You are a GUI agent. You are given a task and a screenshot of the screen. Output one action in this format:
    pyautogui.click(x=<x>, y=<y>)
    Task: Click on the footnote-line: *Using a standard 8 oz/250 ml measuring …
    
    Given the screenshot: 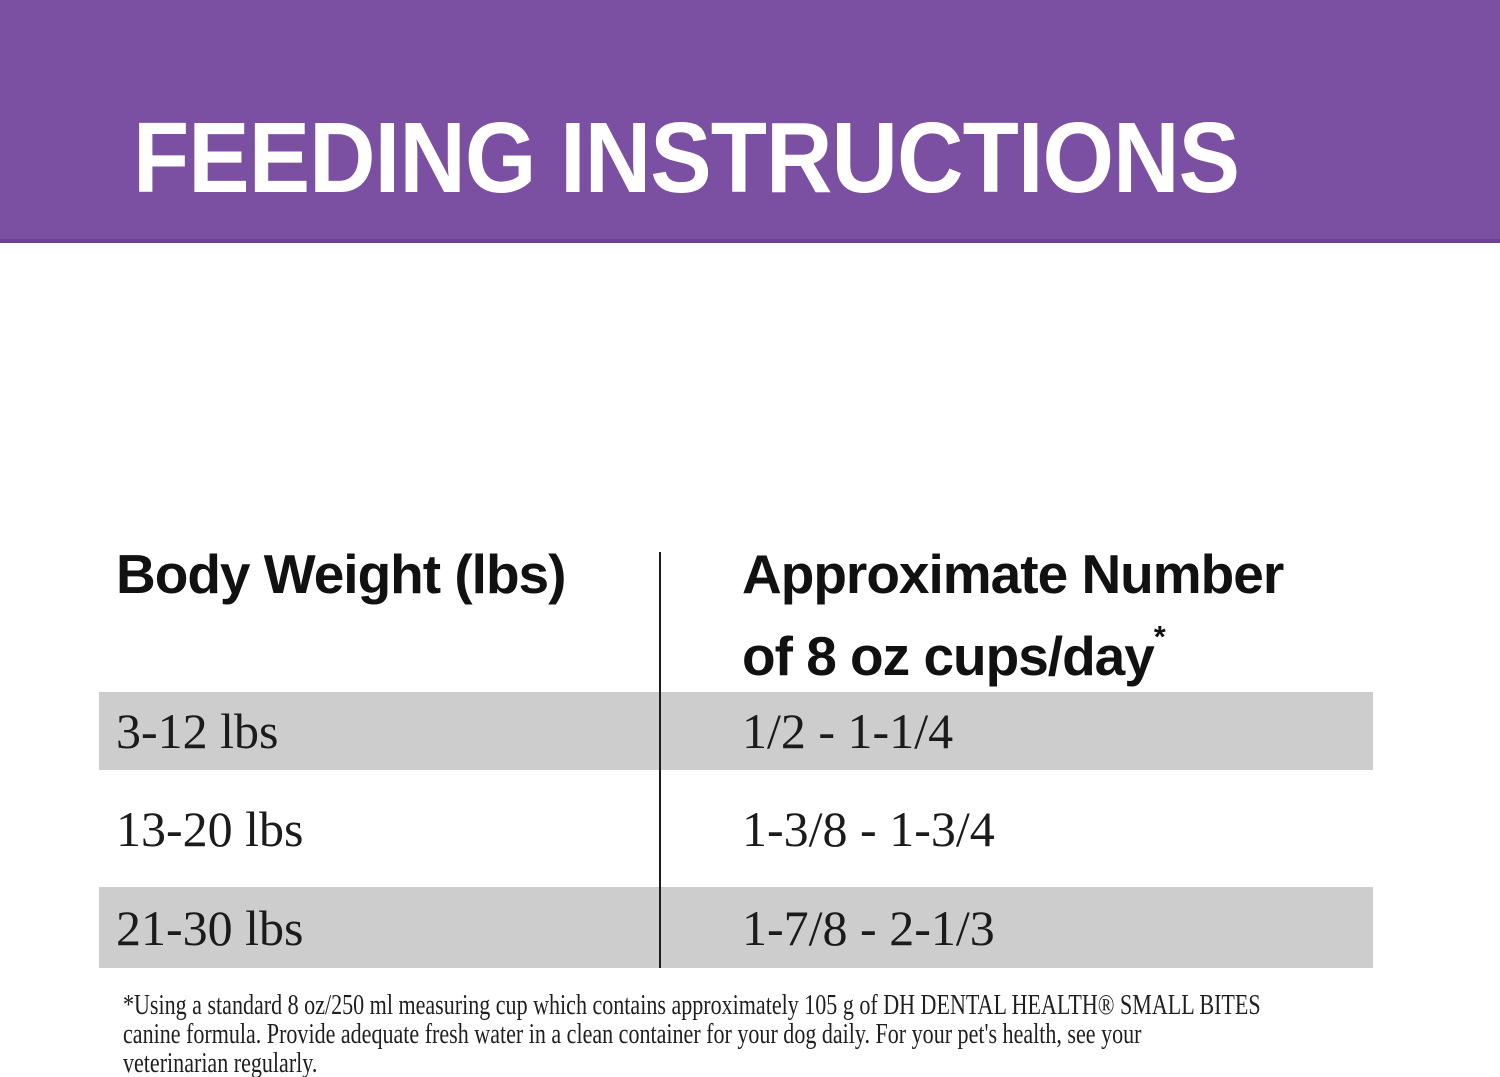 What is the action you would take?
    pyautogui.click(x=692, y=1005)
    